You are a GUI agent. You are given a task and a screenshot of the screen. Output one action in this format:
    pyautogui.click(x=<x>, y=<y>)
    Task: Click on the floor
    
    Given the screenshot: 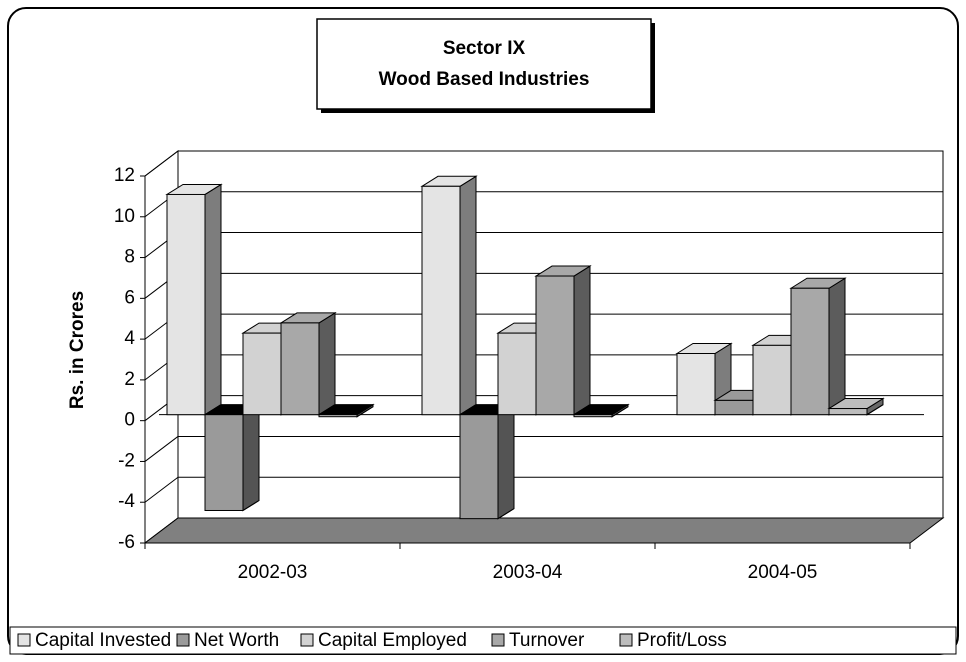 What is the action you would take?
    pyautogui.click(x=544, y=530)
    